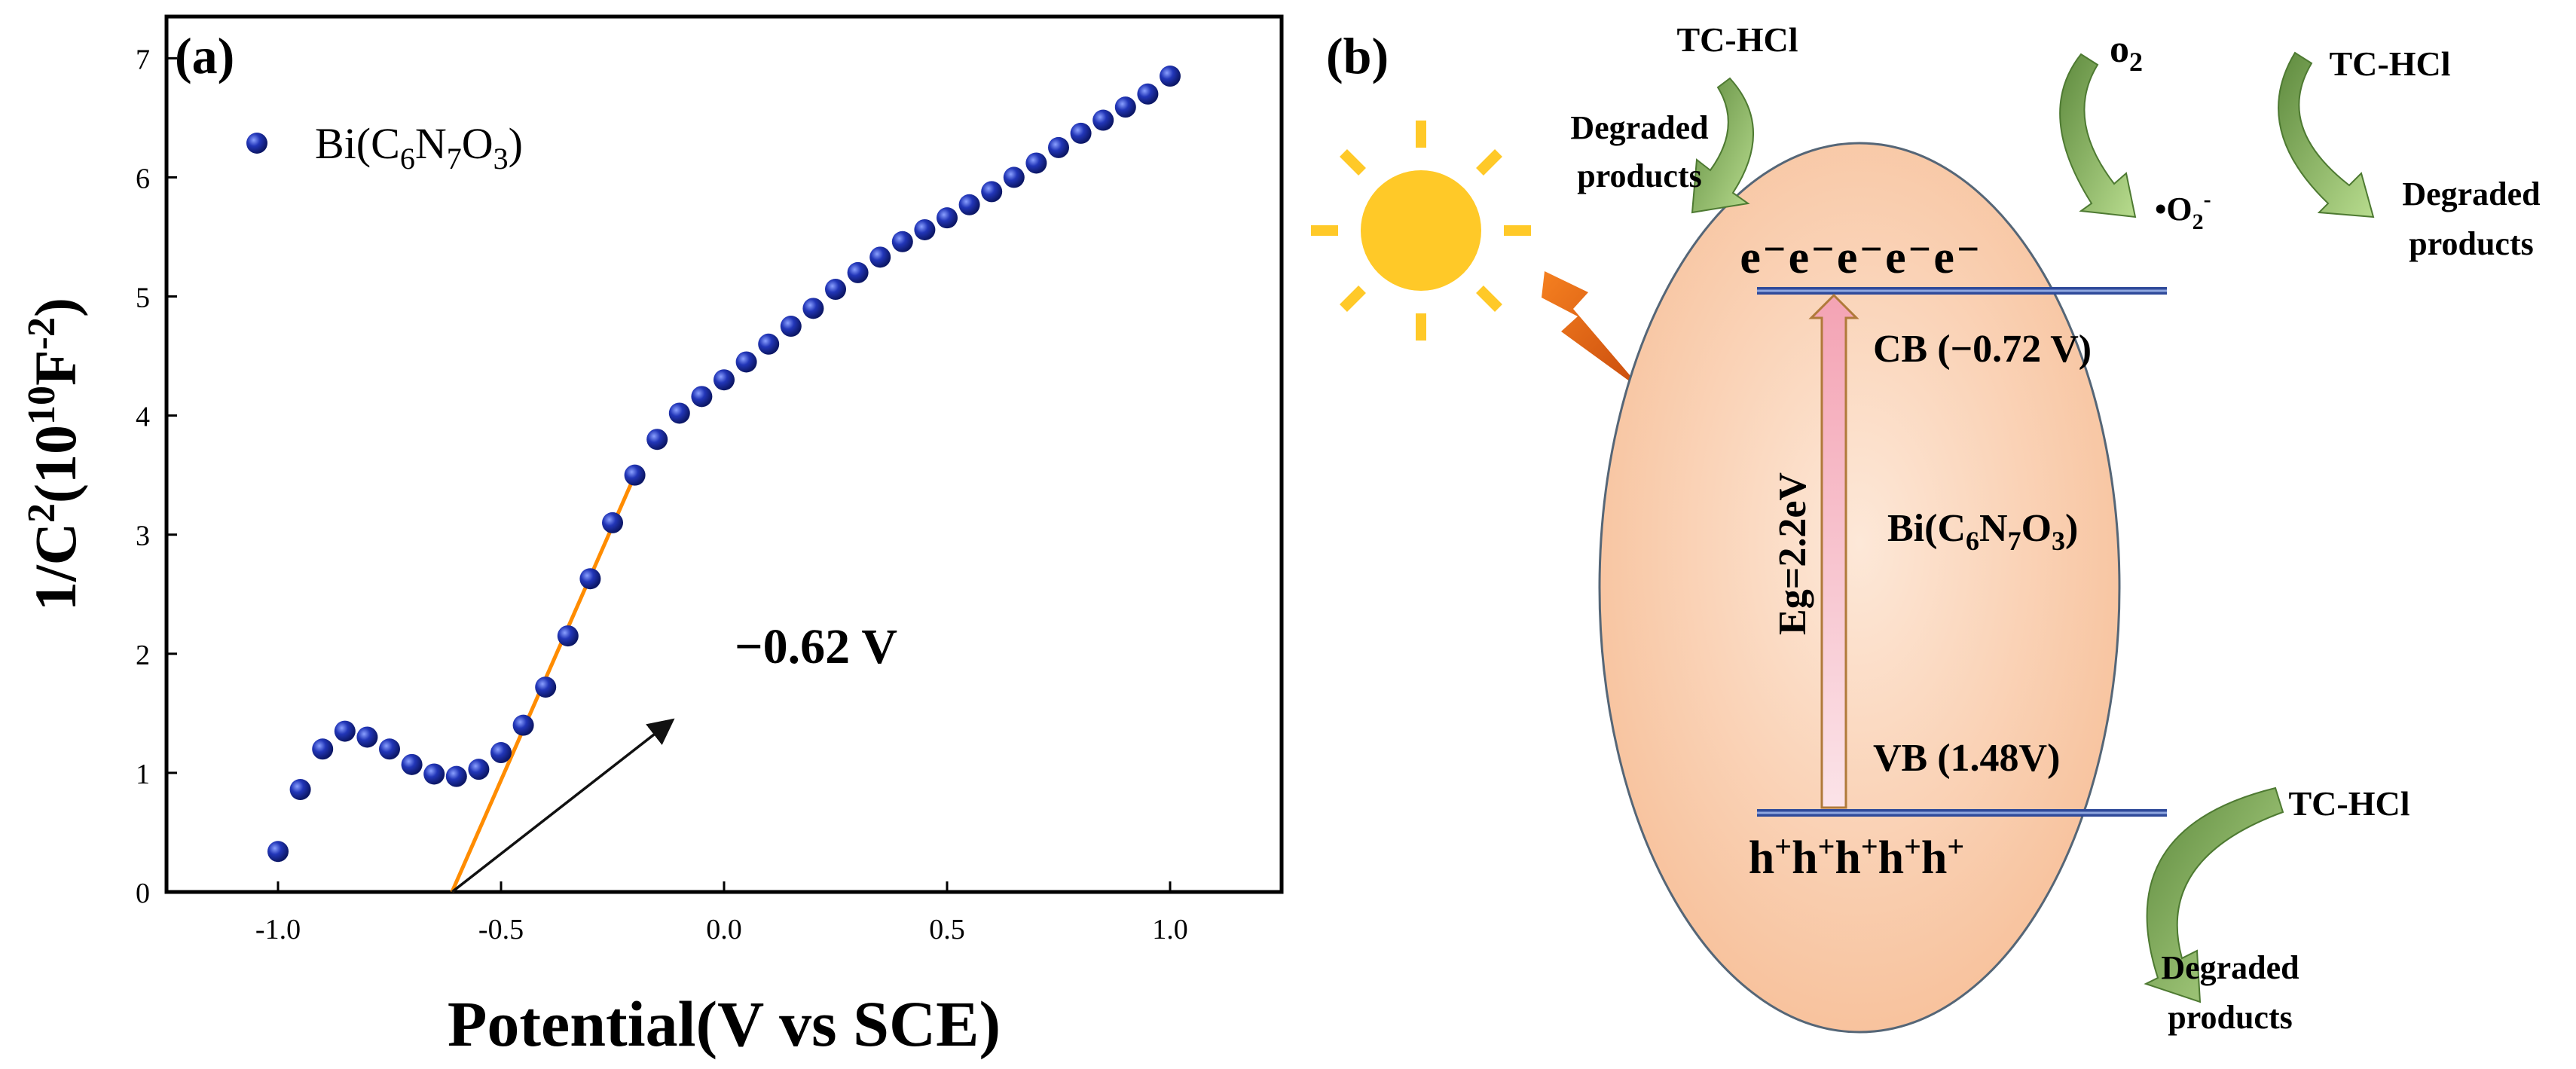 This screenshot has height=1069, width=2576. Describe the element at coordinates (1639, 127) in the screenshot. I see `degraded-top-left-line1: Degraded` at that location.